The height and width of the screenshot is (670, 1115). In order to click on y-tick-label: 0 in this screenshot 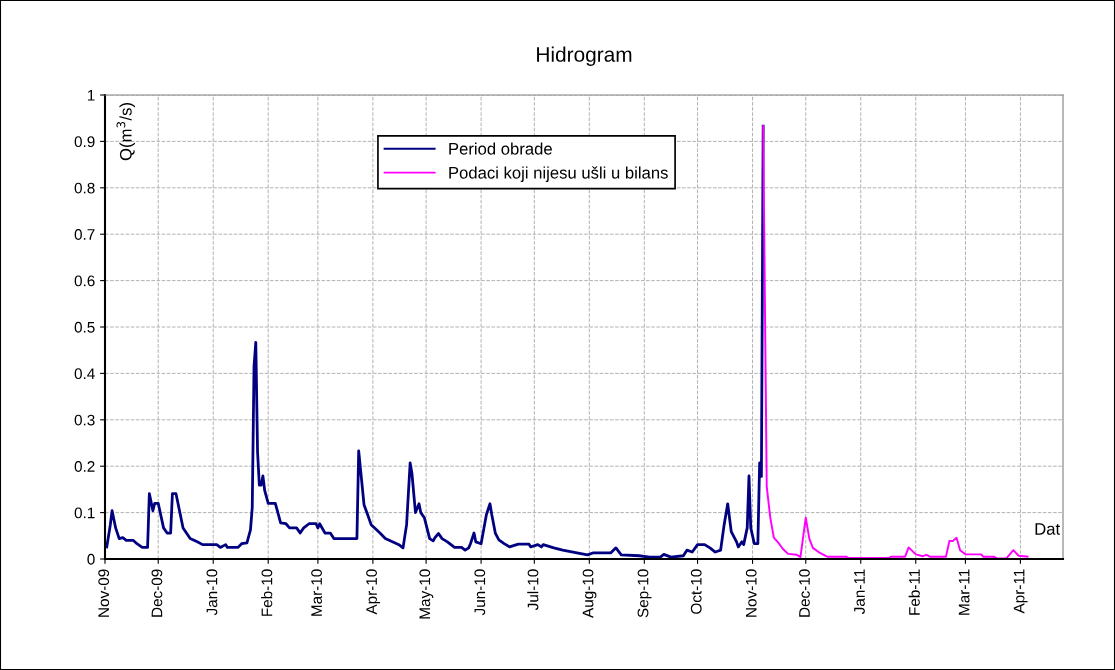, I will do `click(91, 559)`.